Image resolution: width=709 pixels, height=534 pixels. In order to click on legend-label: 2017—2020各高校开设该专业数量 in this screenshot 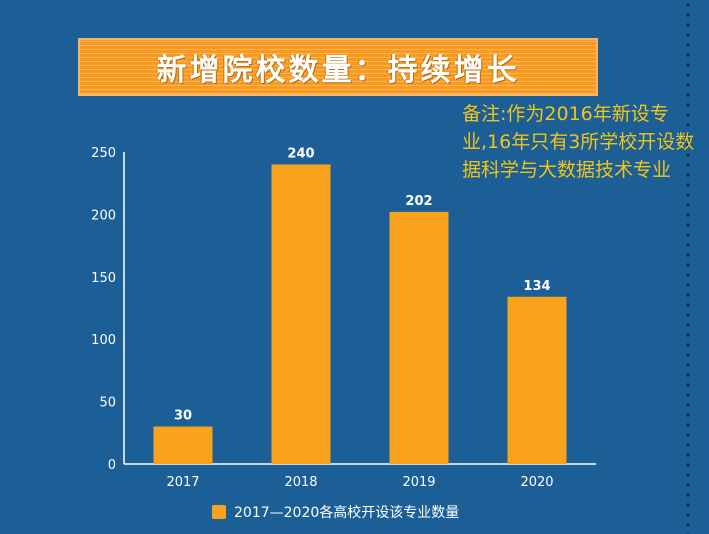, I will do `click(347, 513)`.